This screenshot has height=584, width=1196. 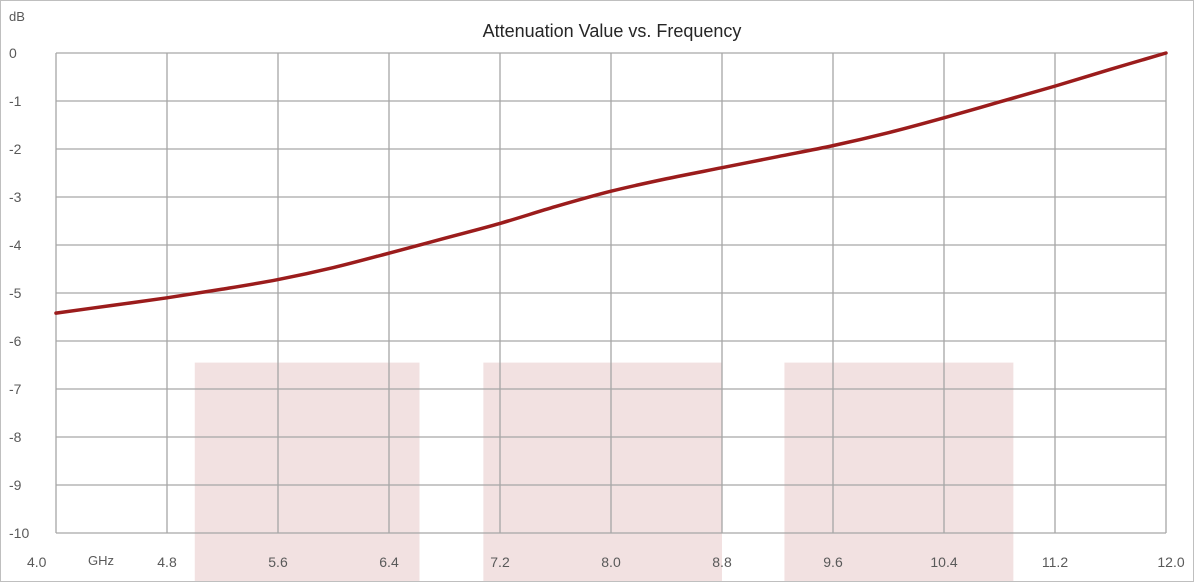 I want to click on x-tick-label: 12.0, so click(x=1170, y=562).